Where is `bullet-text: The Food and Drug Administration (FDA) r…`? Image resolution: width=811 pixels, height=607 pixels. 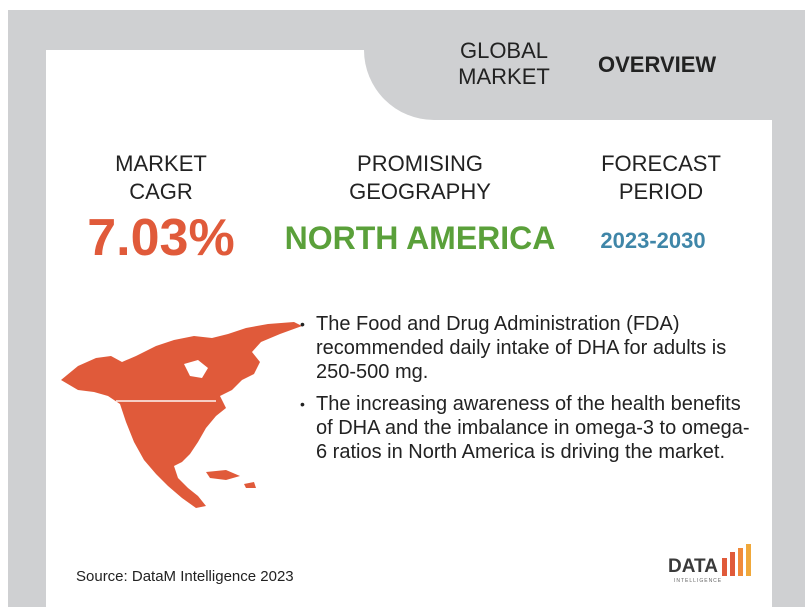 bullet-text: The Food and Drug Administration (FDA) r… is located at coordinates (521, 348).